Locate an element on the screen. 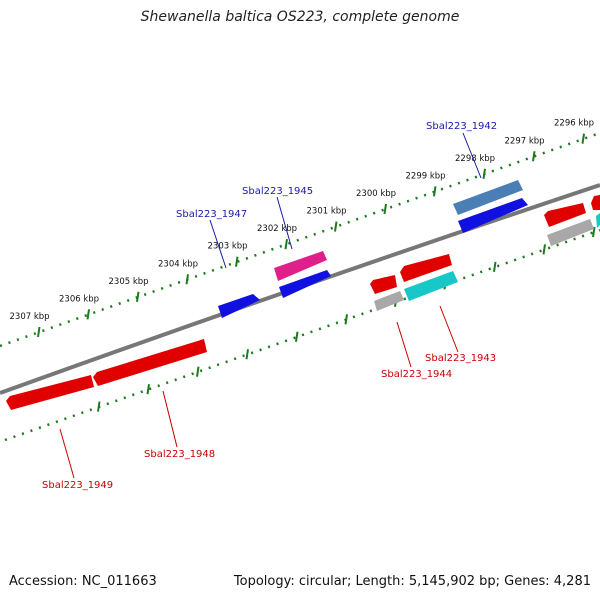 The image size is (600, 600). kbp-tick-label-2296: 2296 kbp is located at coordinates (574, 124).